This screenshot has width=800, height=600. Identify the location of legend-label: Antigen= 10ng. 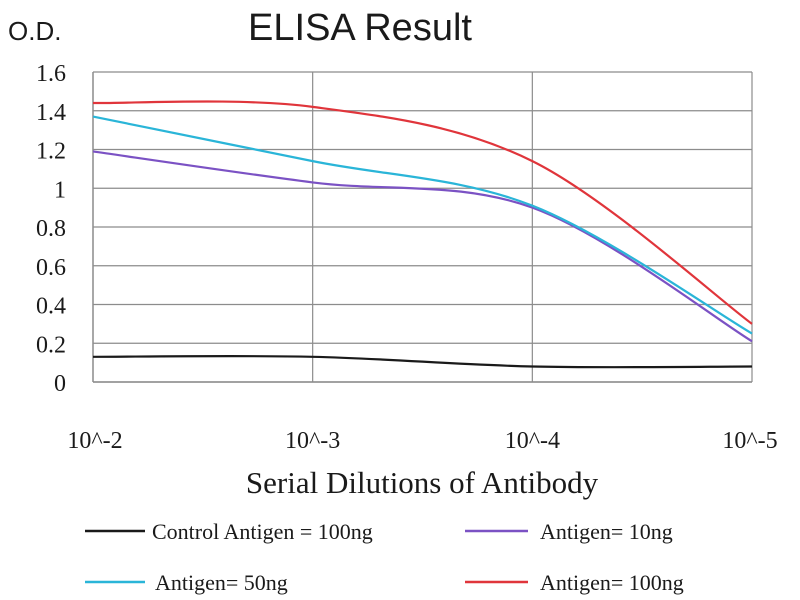
(606, 531).